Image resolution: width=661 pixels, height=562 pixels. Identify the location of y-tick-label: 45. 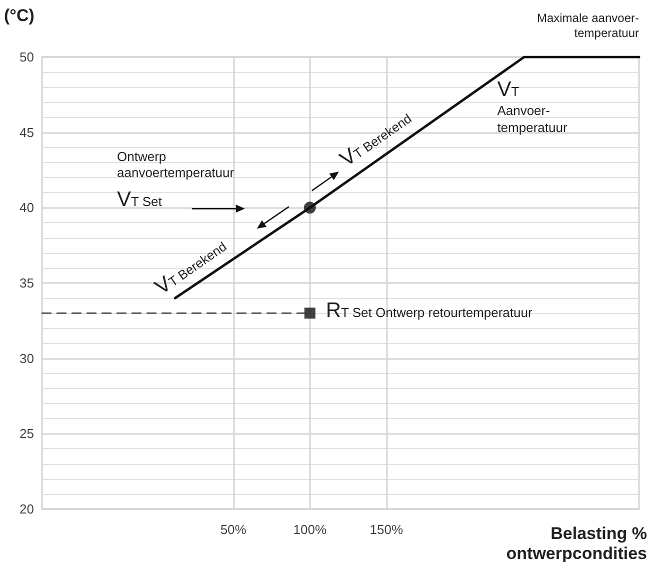
(27, 132).